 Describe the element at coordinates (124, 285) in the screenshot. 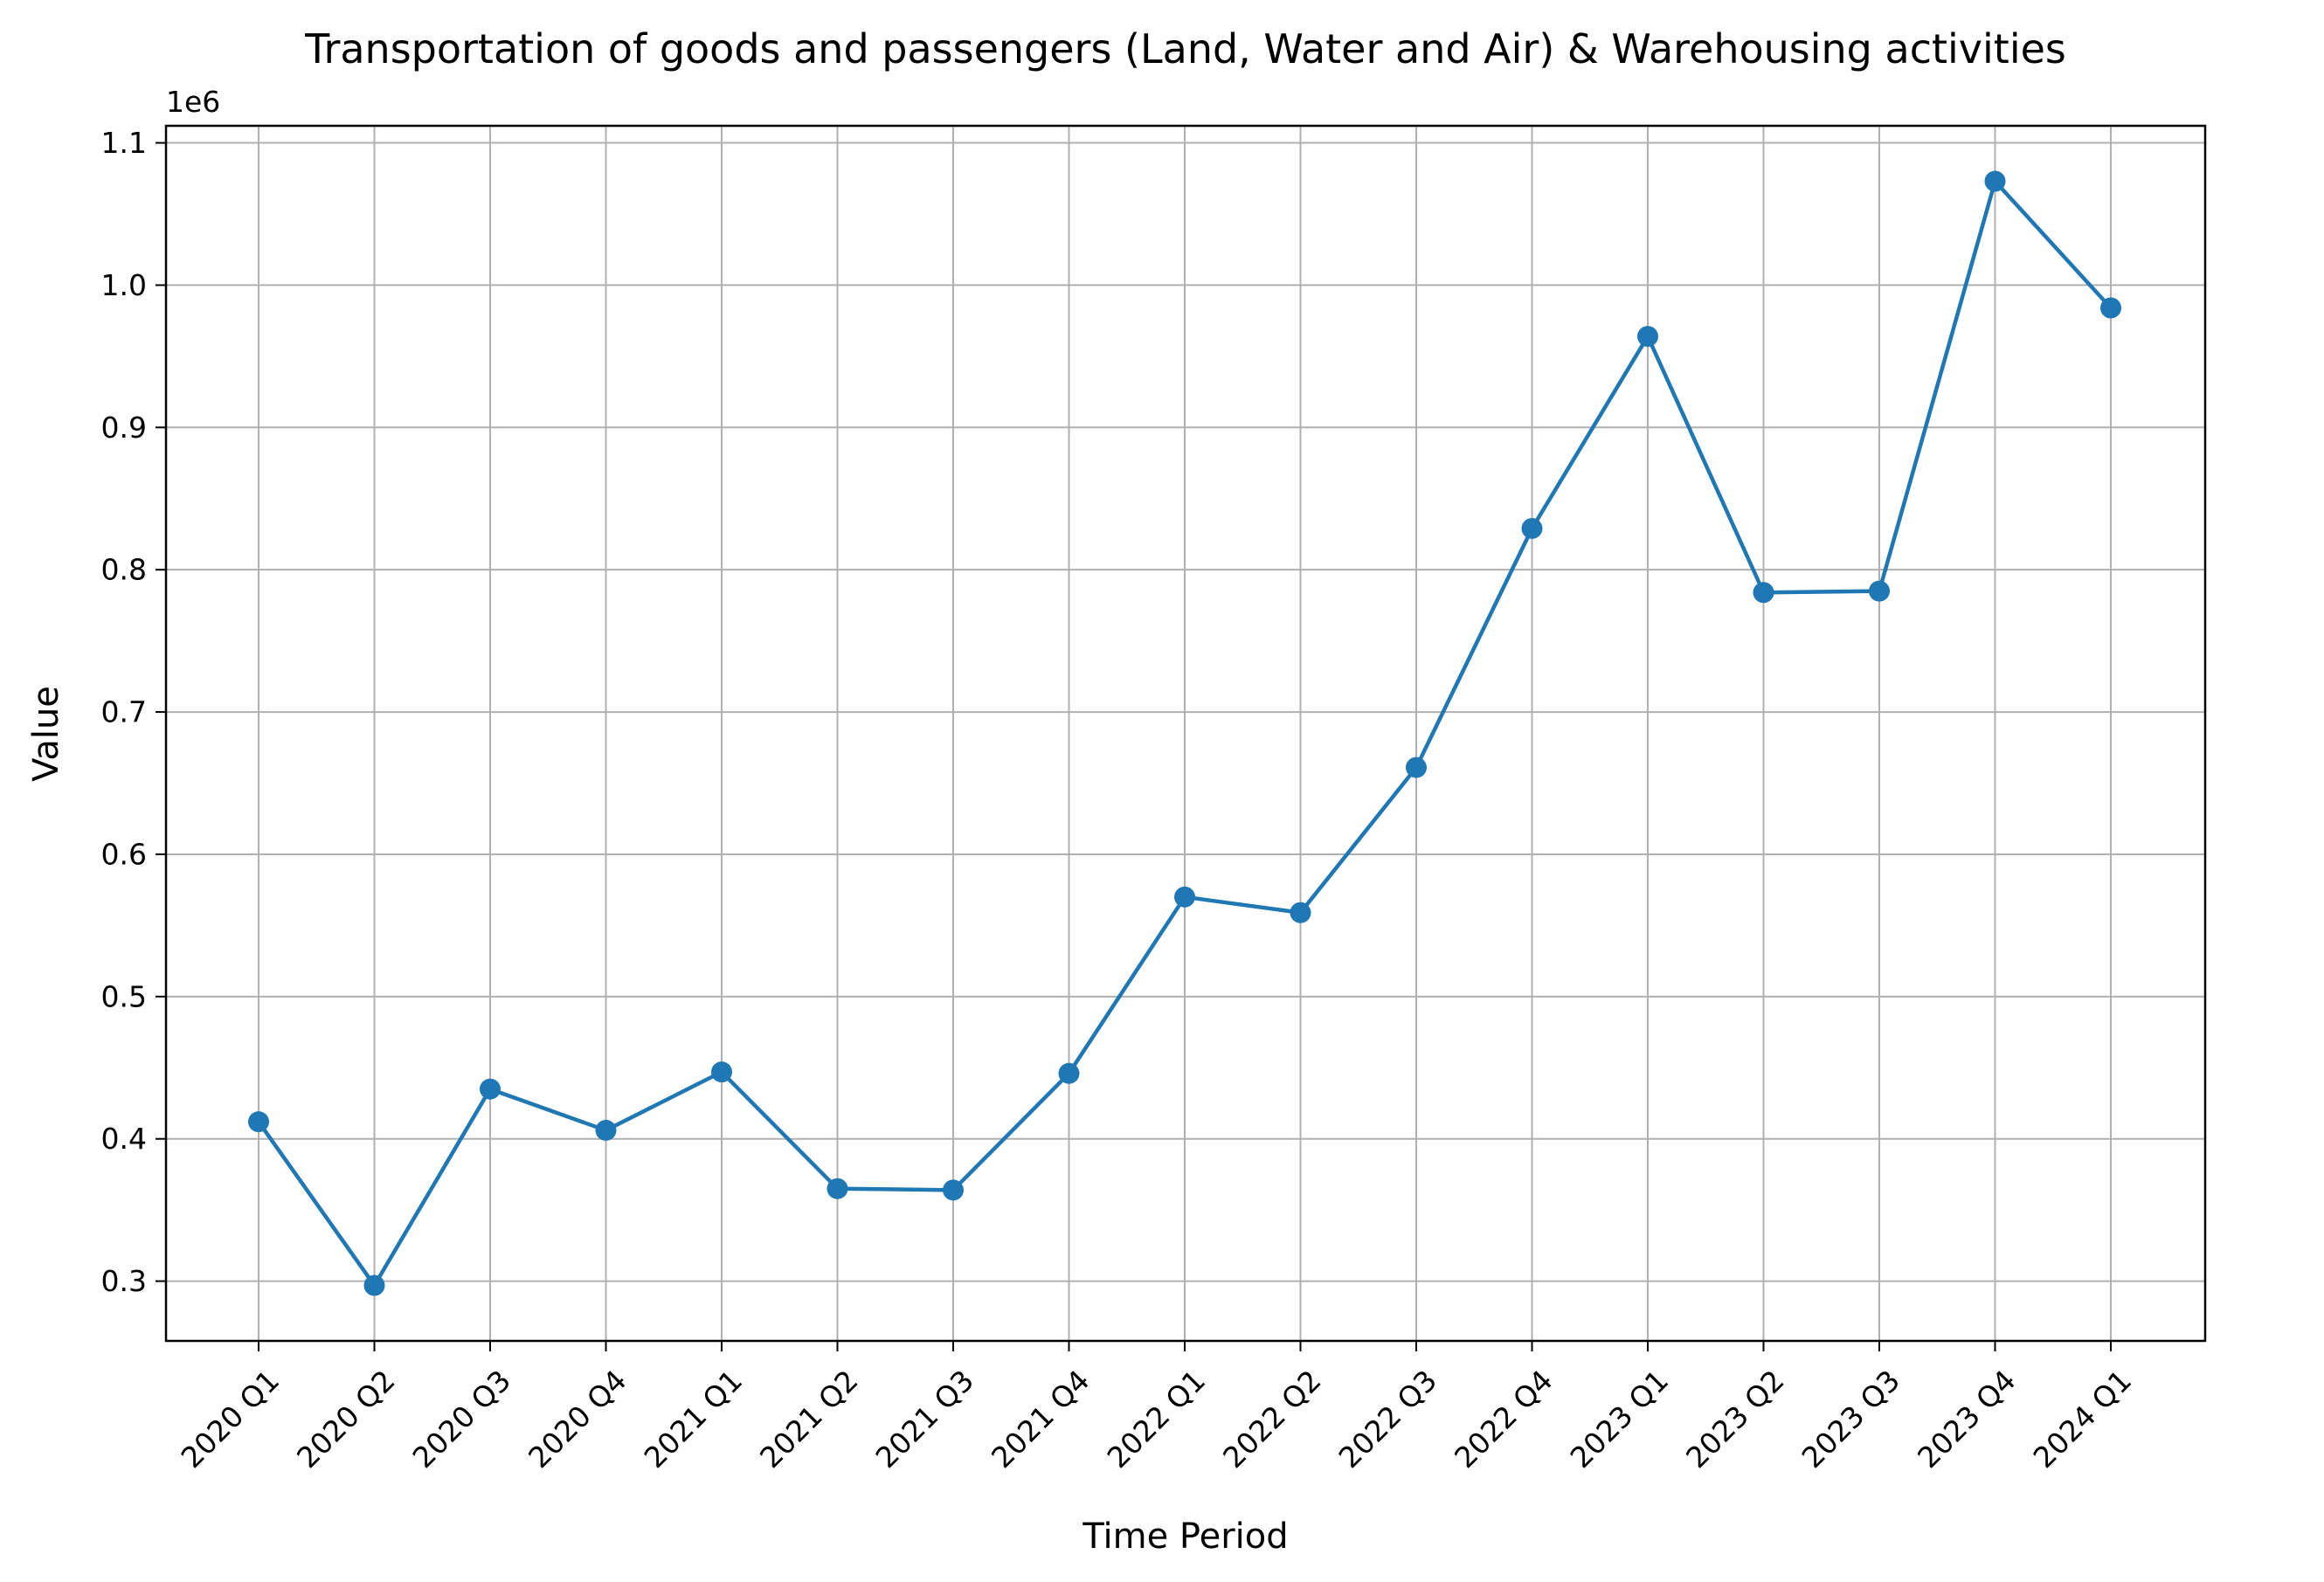

I see `y-tick-label: 1.0` at that location.